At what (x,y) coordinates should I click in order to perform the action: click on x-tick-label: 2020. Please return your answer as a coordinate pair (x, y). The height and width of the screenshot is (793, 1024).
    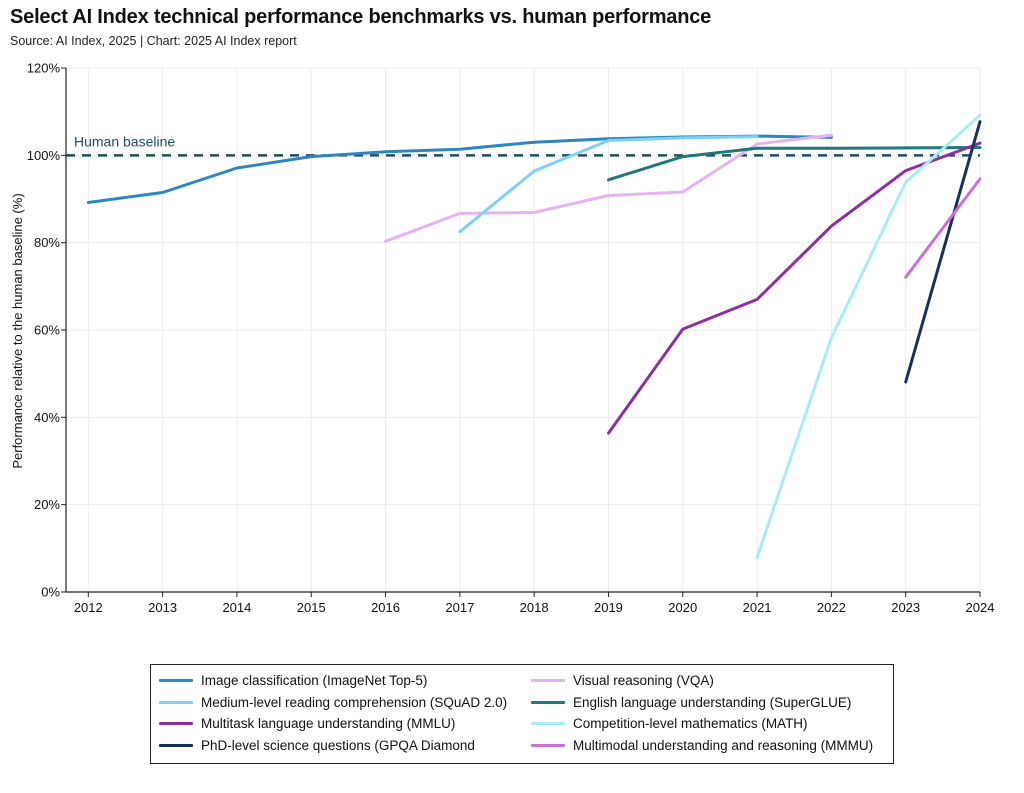
    Looking at the image, I should click on (682, 607).